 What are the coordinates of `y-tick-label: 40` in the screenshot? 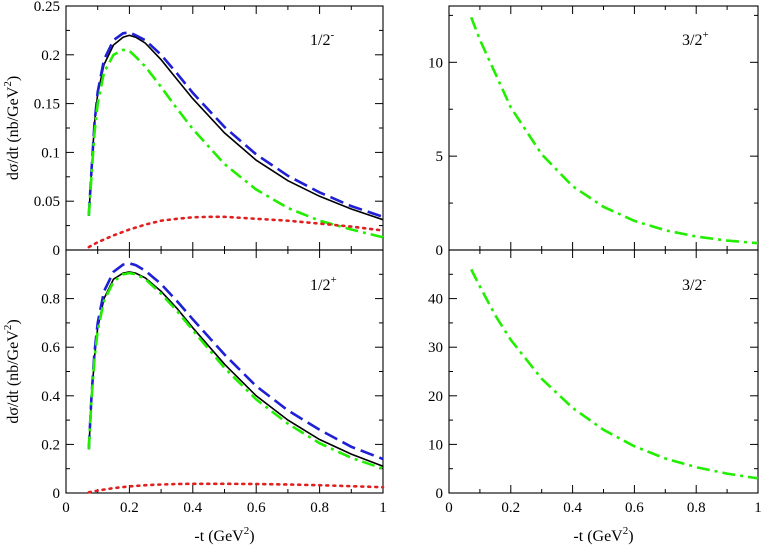 It's located at (435, 300).